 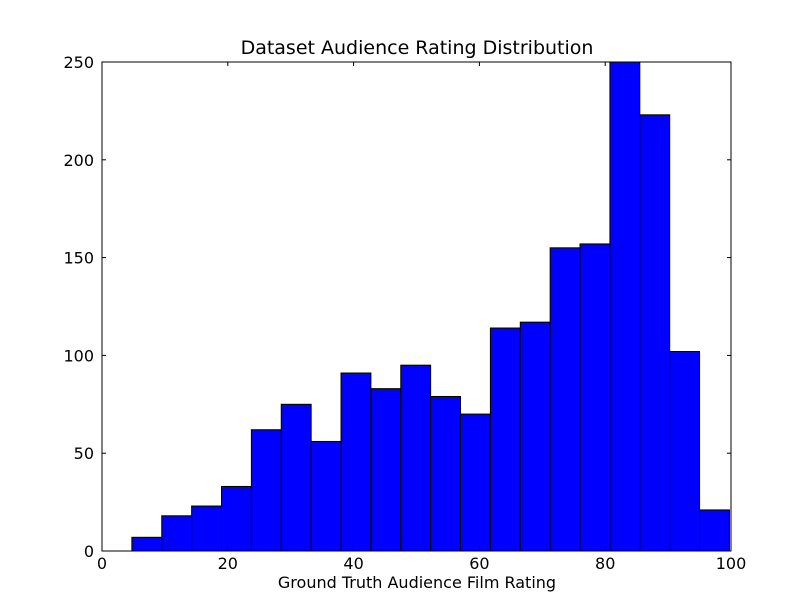 I want to click on x-tick-label-0: 0, so click(x=102, y=563).